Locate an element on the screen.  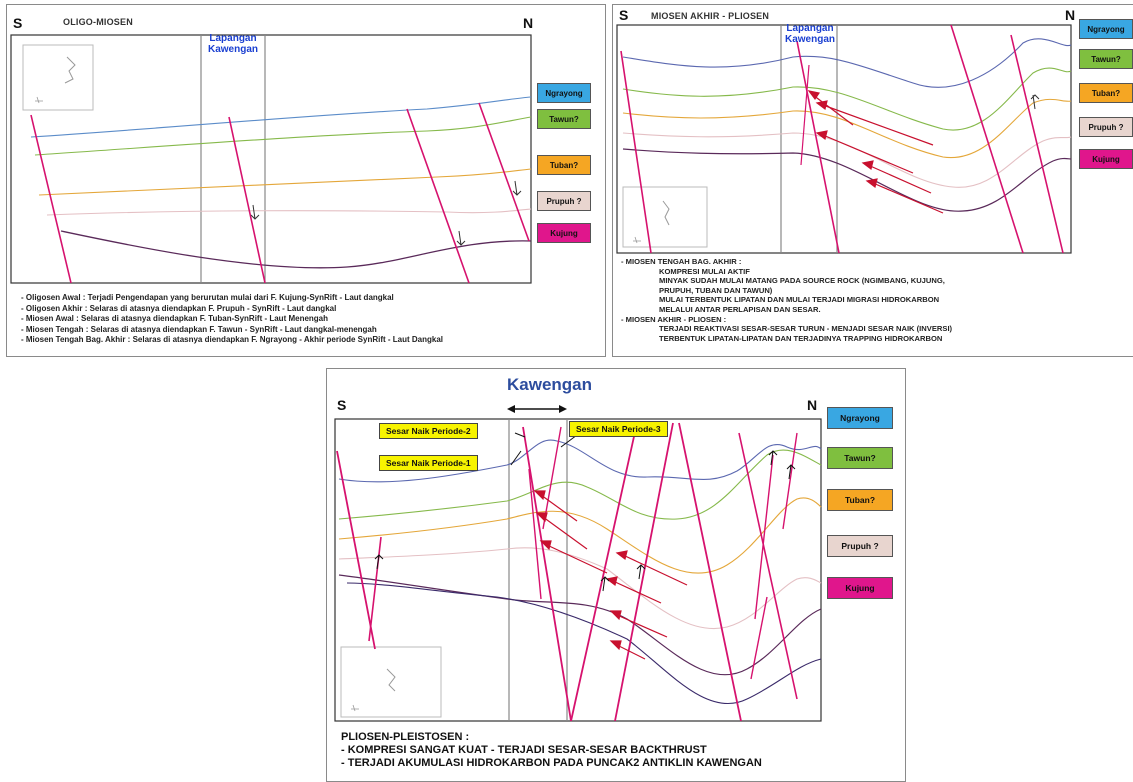
panel-title: OLIGO-MIOSEN is located at coordinates (98, 22).